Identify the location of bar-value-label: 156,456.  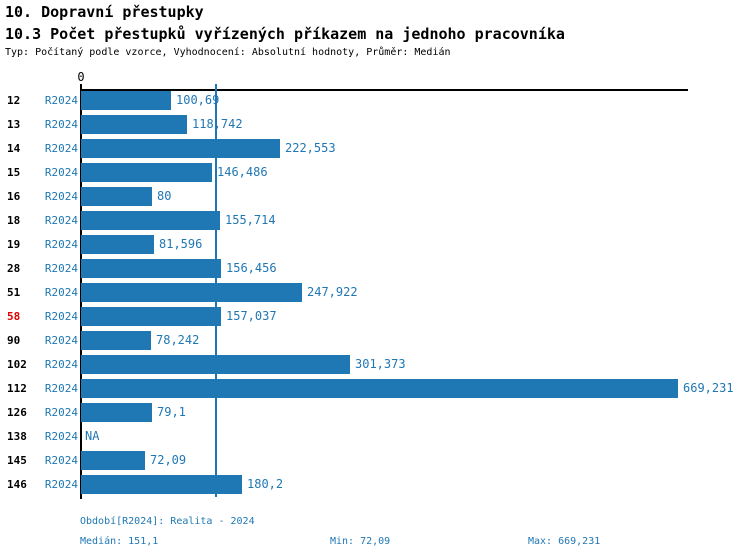
(251, 268).